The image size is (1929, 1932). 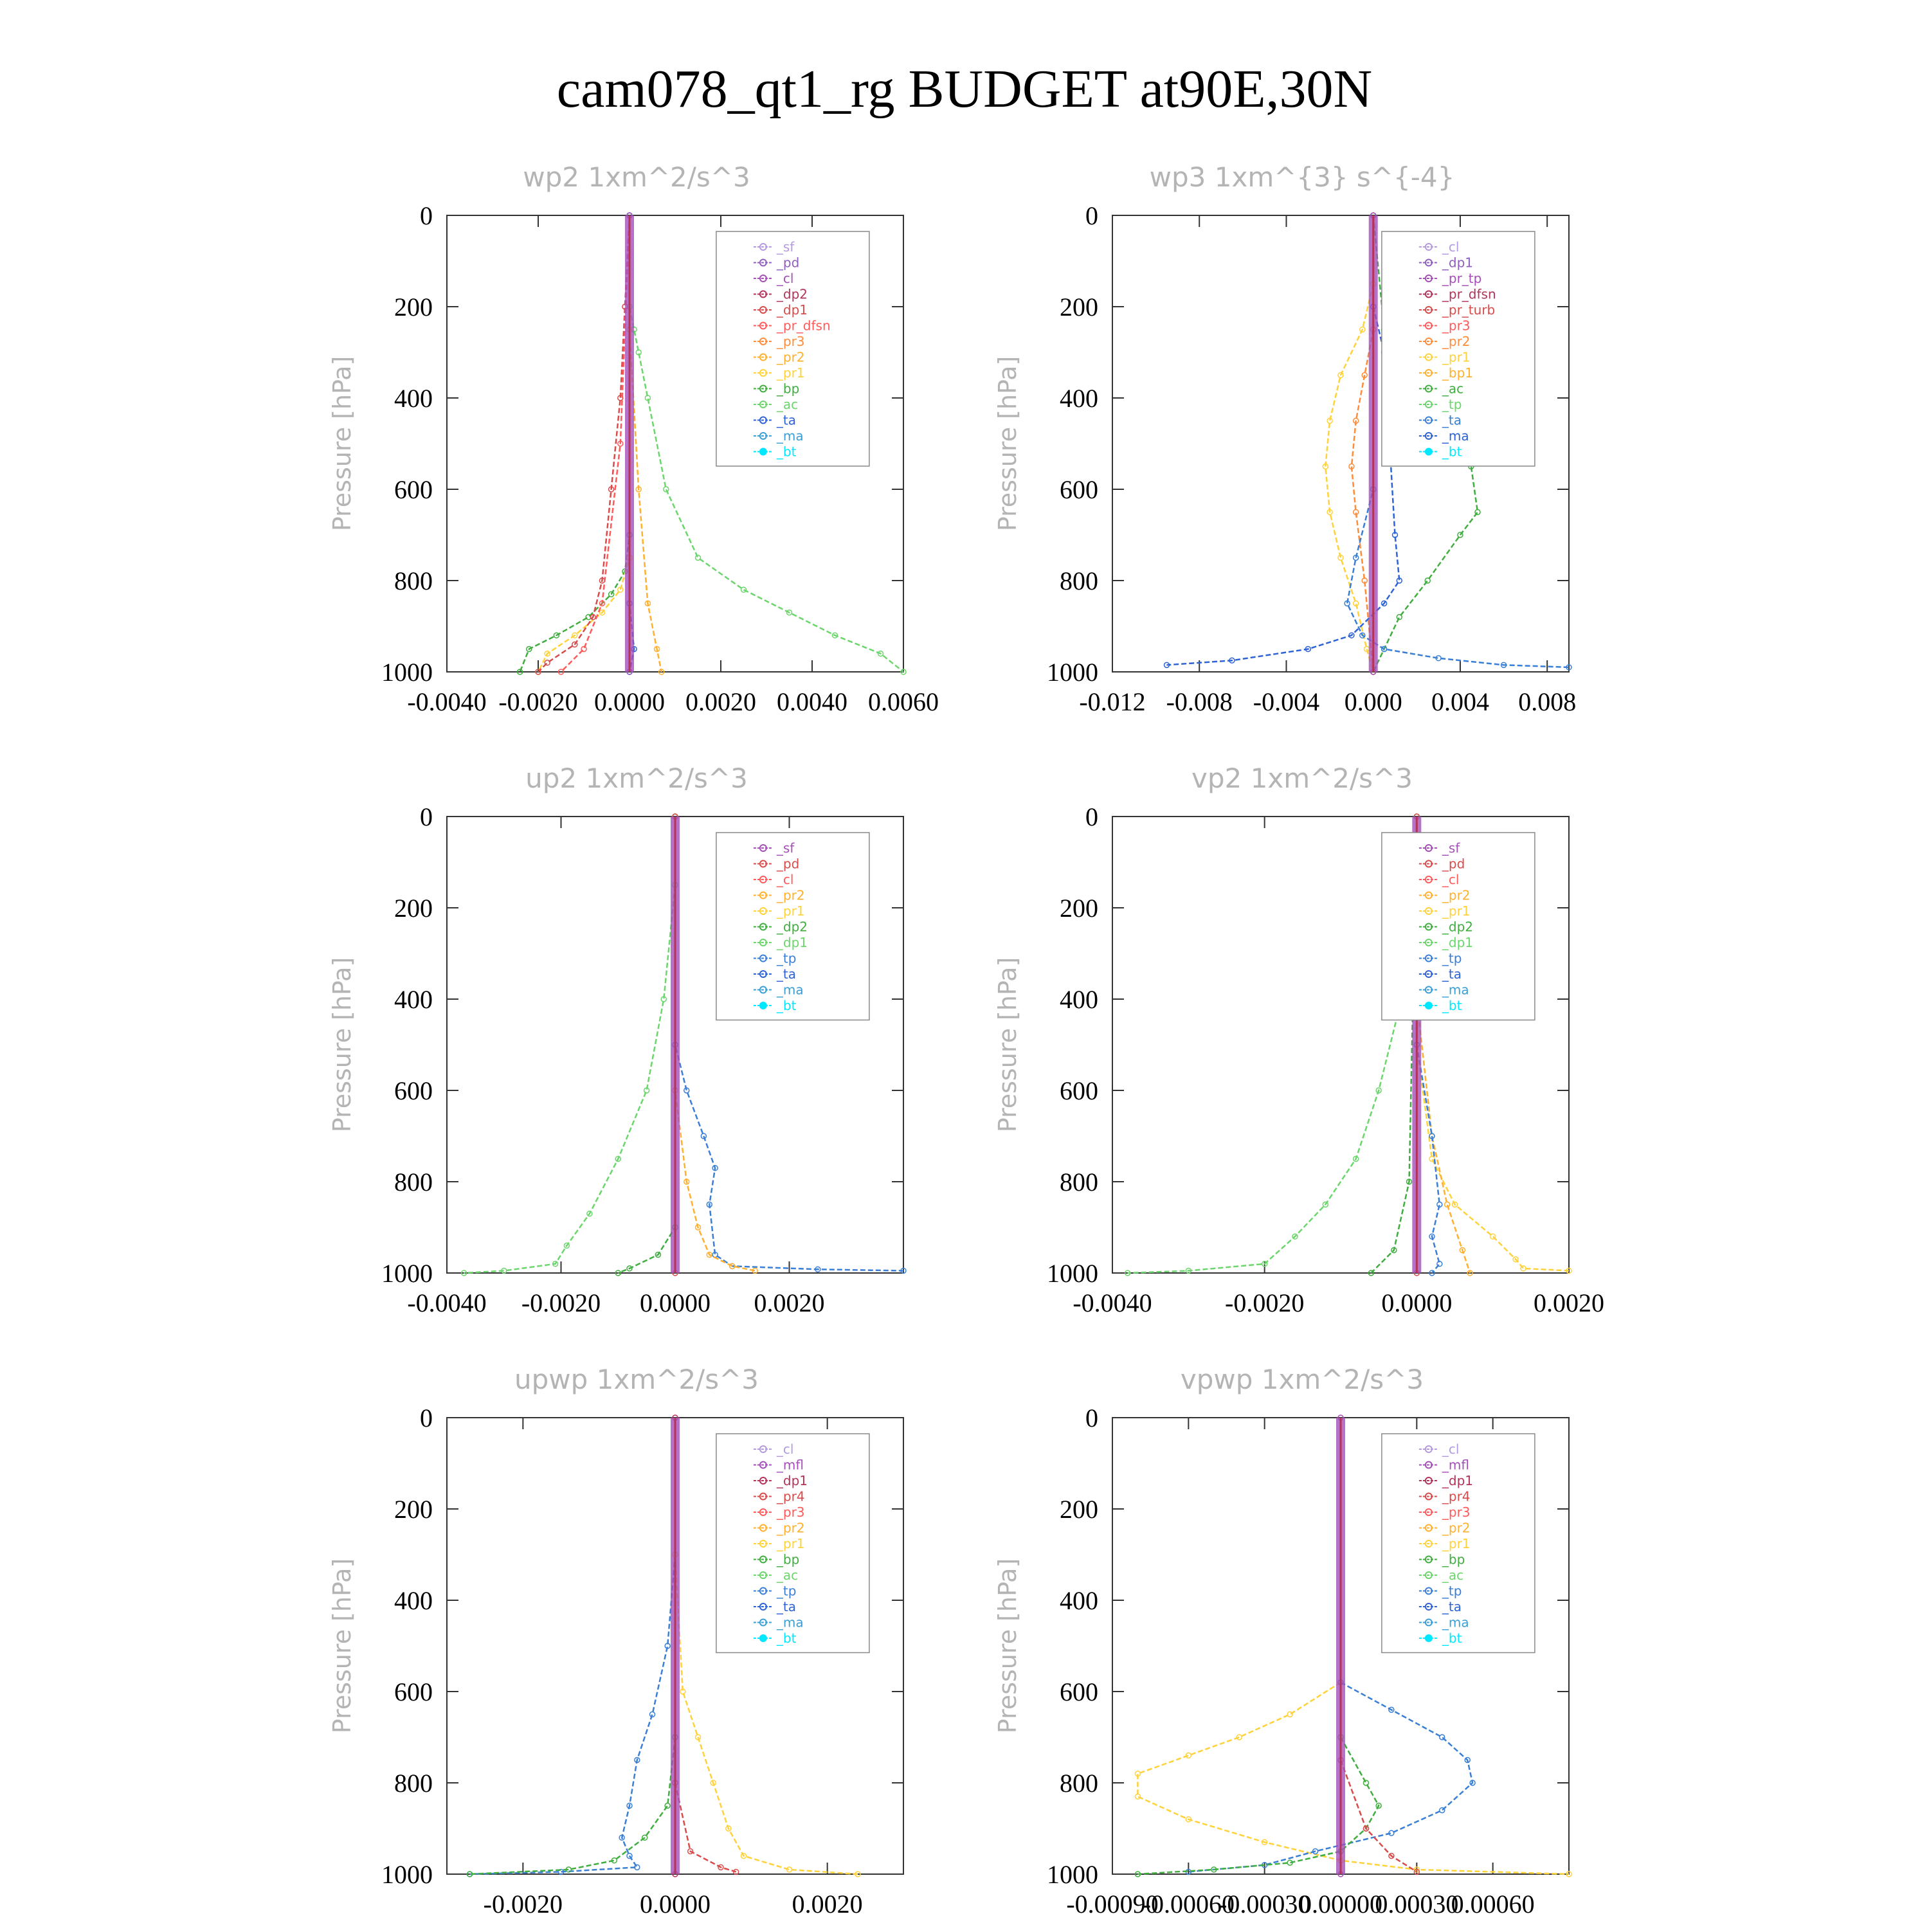 What do you see at coordinates (1302, 778) in the screenshot?
I see `chart-title: vp2 1xm^2/s^3` at bounding box center [1302, 778].